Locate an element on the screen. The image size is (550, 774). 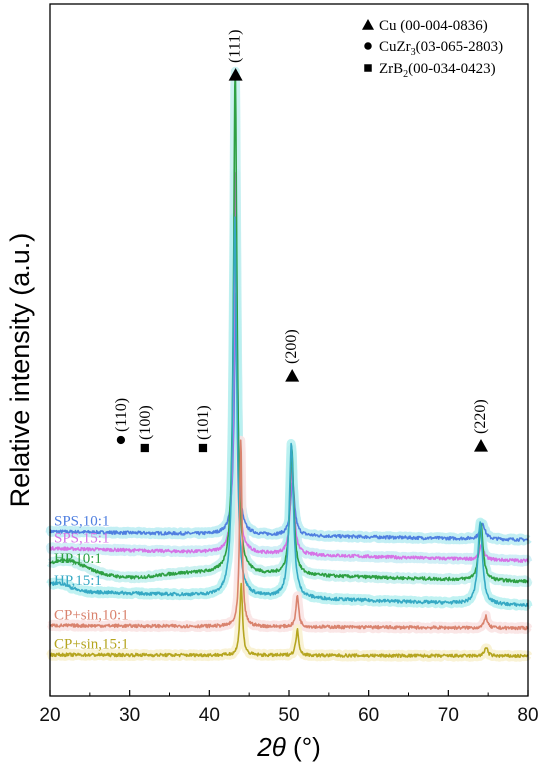
series-label-5: CP+sin,15:1 is located at coordinates (91, 645).